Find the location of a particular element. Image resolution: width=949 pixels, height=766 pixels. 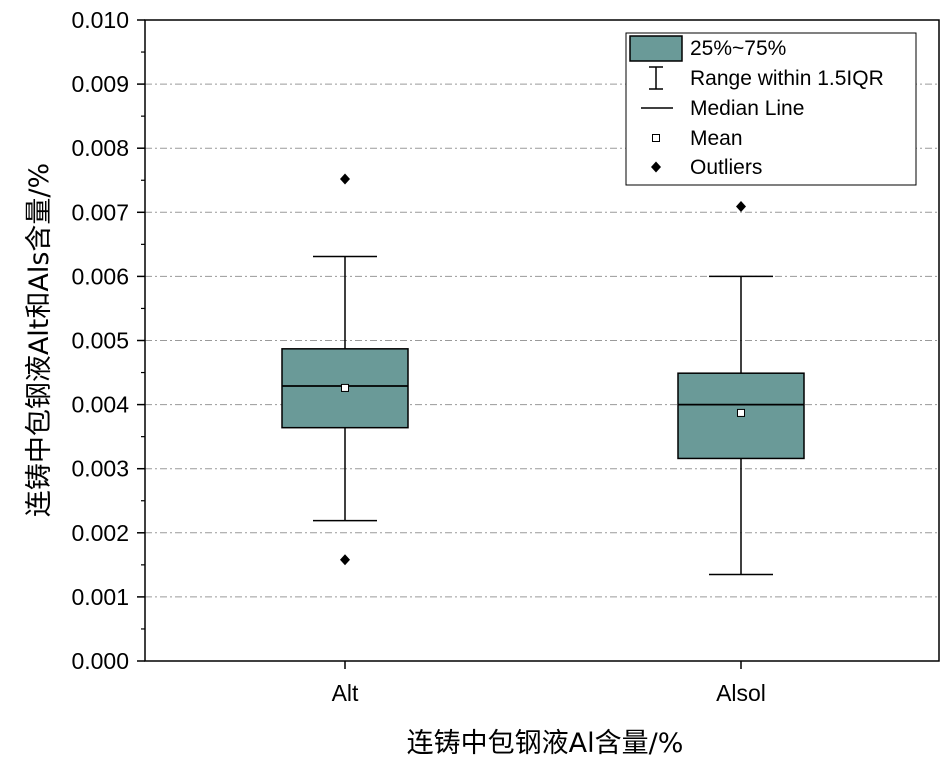

legend-label: 25%~75% is located at coordinates (738, 48).